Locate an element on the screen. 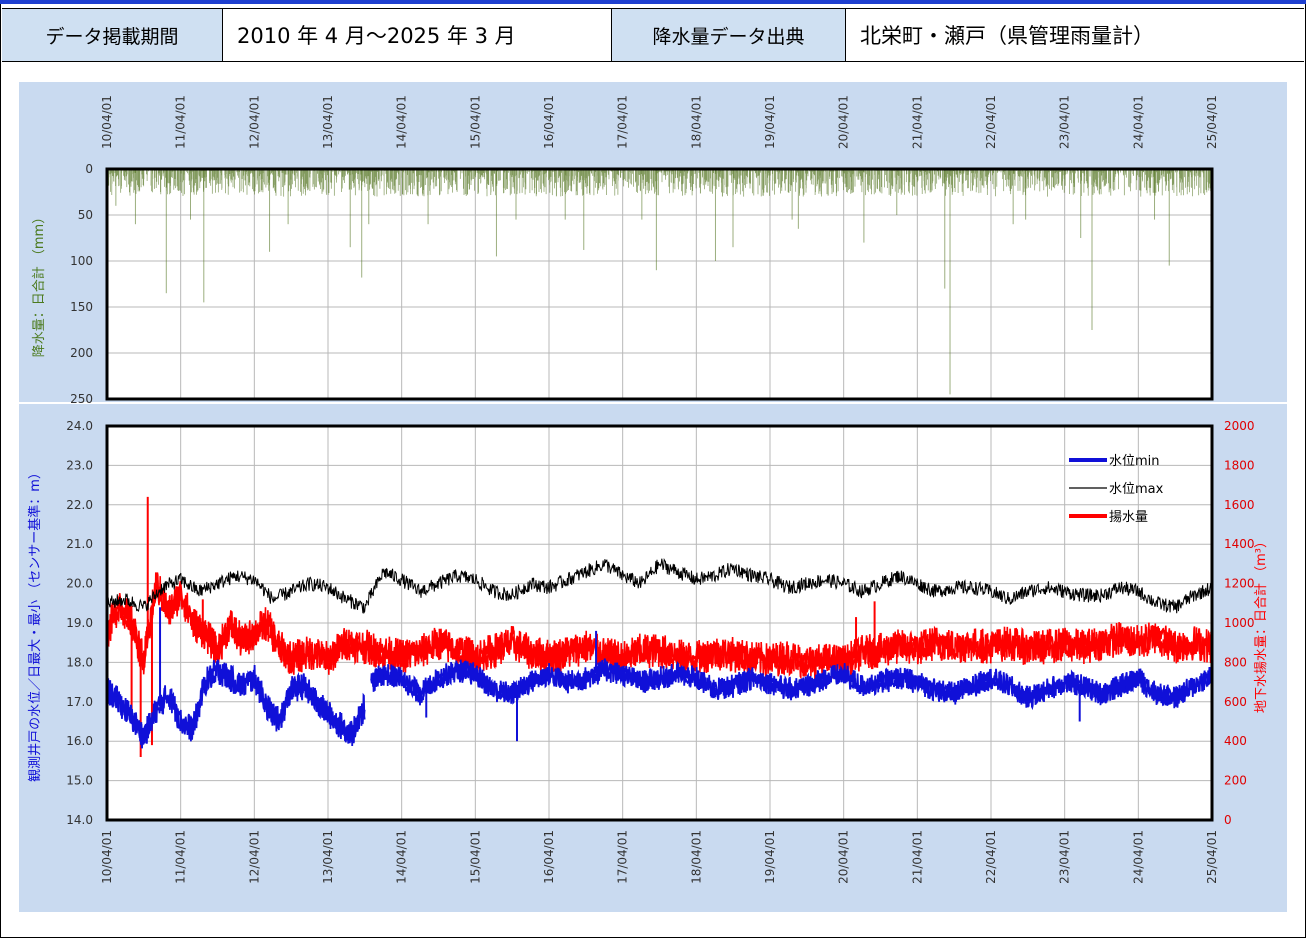  water-right-y-tick-label: 800 is located at coordinates (1235, 662).